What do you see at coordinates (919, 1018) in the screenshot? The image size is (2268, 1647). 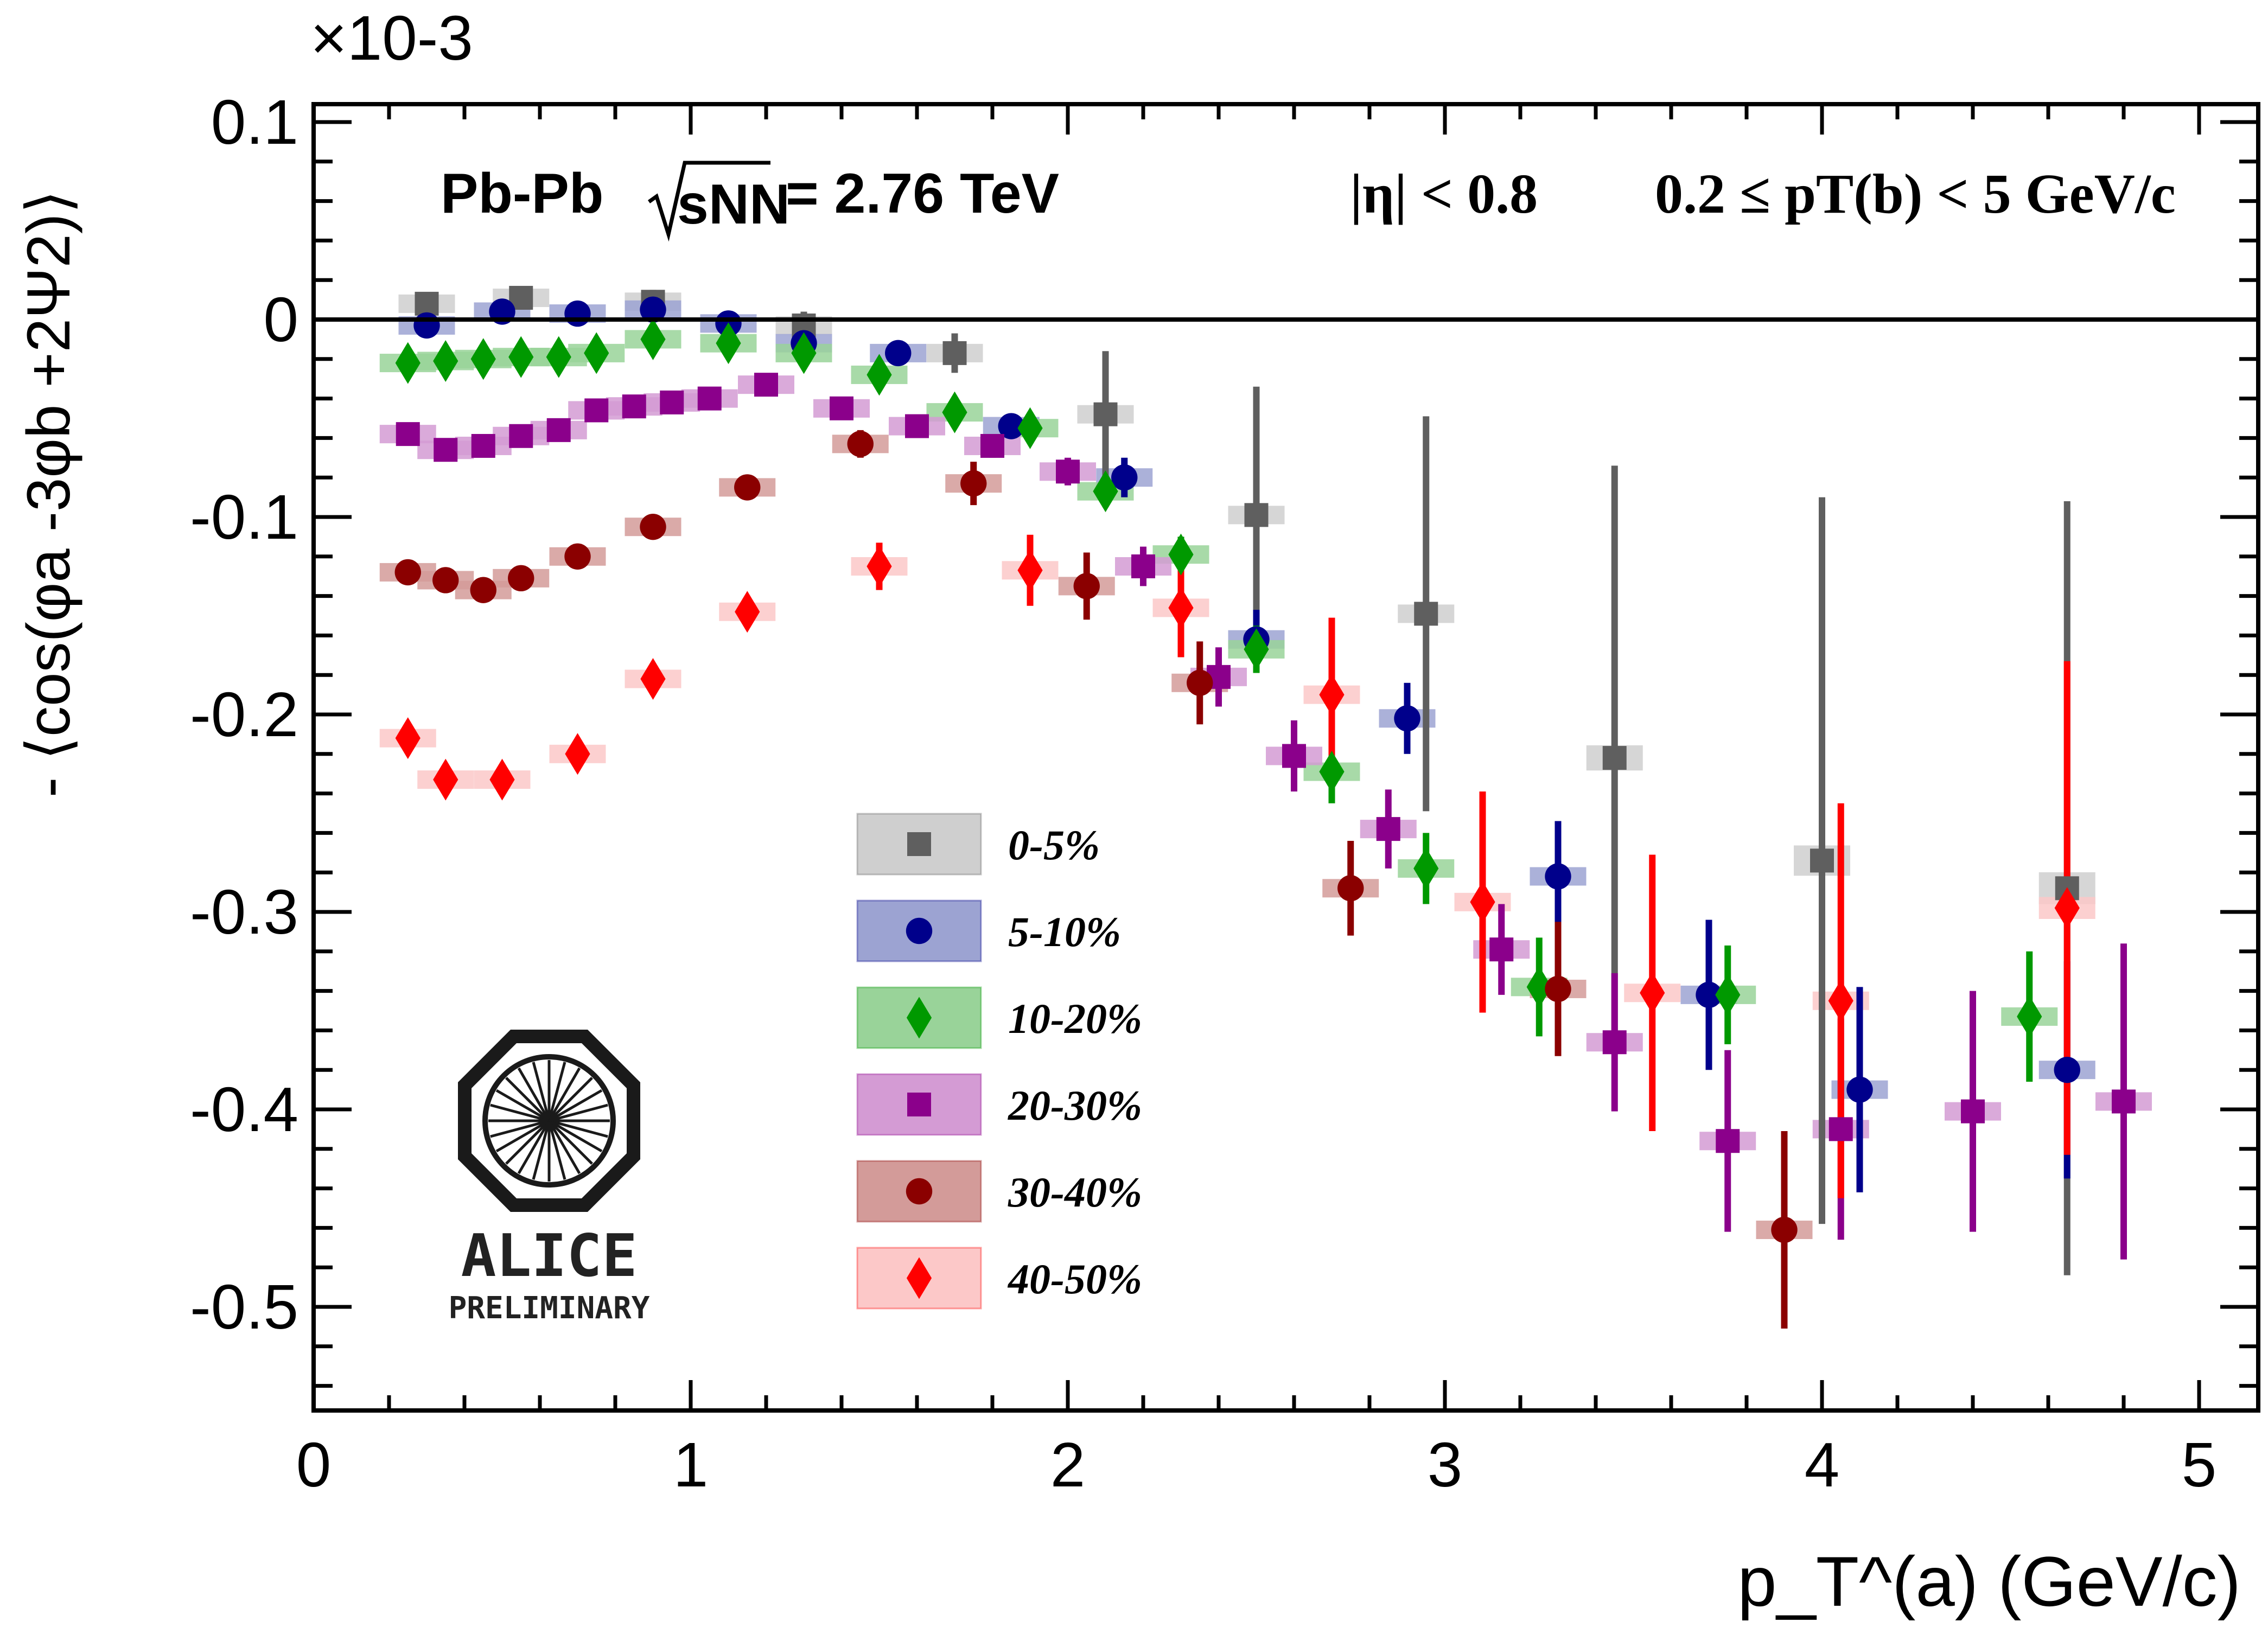 I see `legend-marker-10-20pct` at bounding box center [919, 1018].